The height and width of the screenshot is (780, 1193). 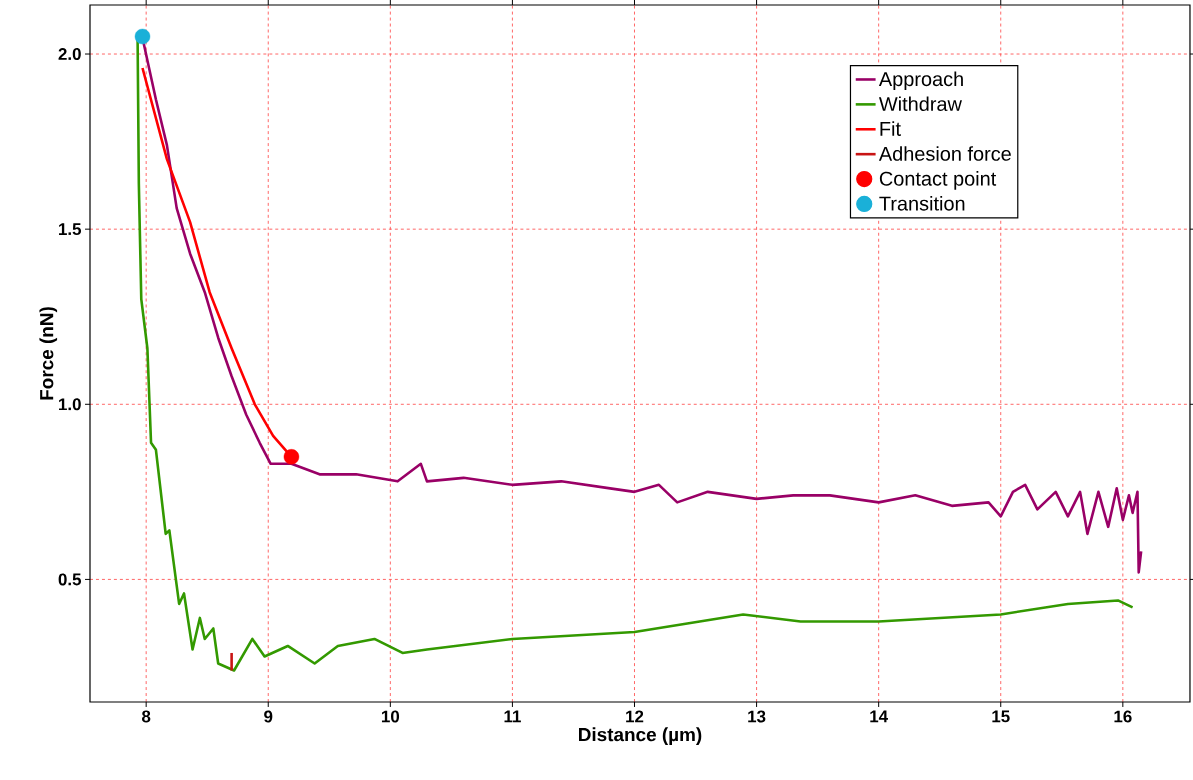 What do you see at coordinates (635, 716) in the screenshot?
I see `x-tick-label: 12` at bounding box center [635, 716].